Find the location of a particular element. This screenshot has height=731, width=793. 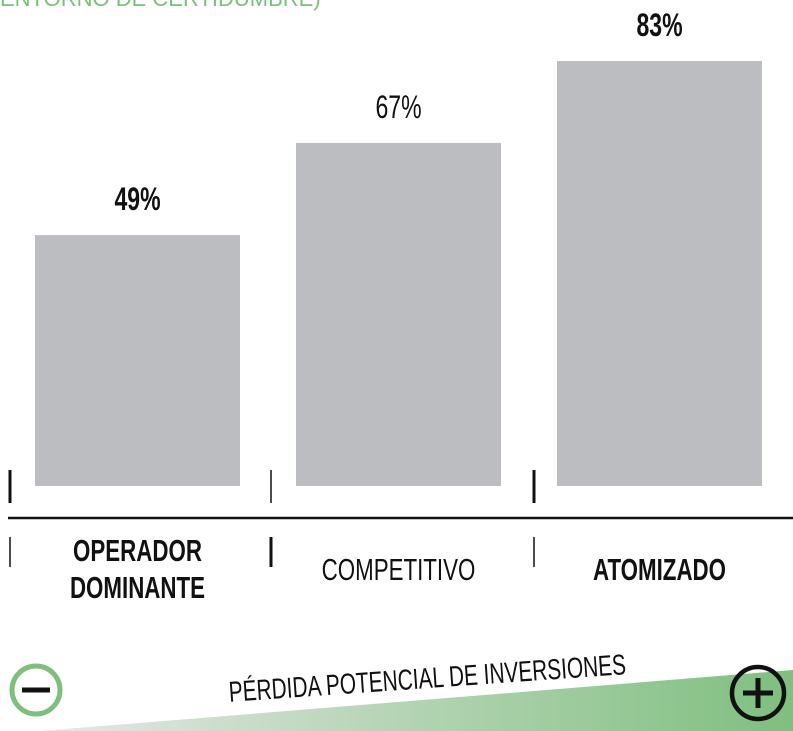

value-label: 67% is located at coordinates (398, 107).